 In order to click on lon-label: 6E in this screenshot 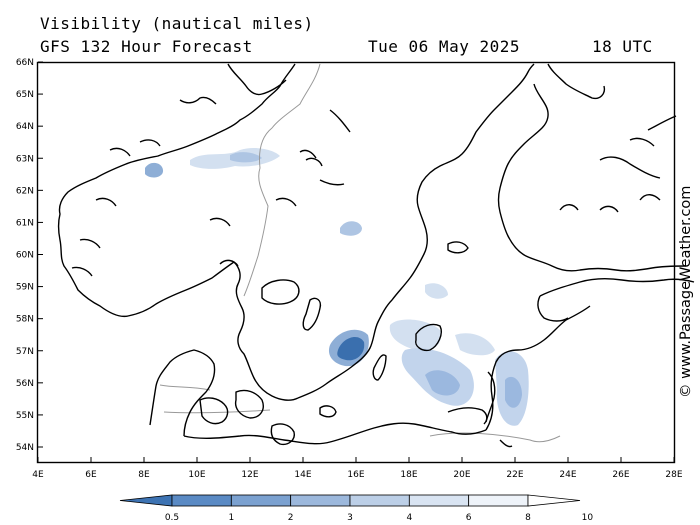, I will do `click(91, 475)`.